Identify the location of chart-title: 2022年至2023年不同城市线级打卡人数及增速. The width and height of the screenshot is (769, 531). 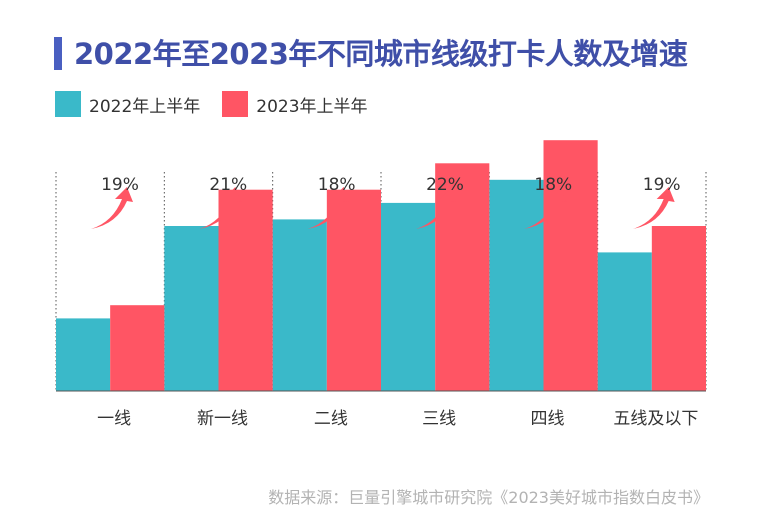
(381, 54).